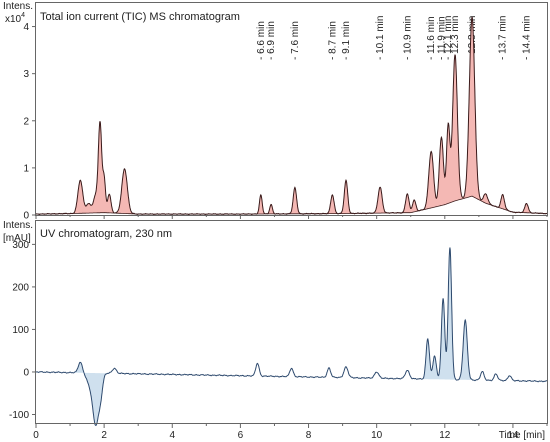 The width and height of the screenshot is (550, 442). I want to click on x-tick-label: 10, so click(377, 435).